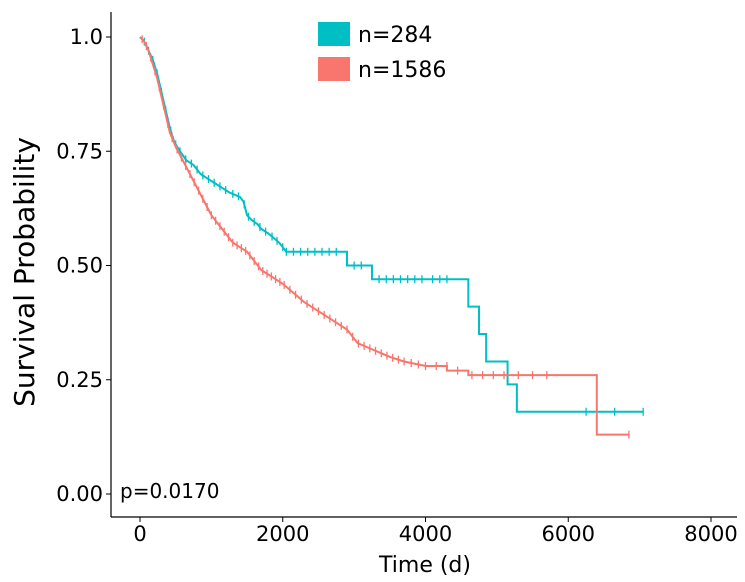 Image resolution: width=745 pixels, height=582 pixels. I want to click on y-axis-title: Survival Probability, so click(24, 272).